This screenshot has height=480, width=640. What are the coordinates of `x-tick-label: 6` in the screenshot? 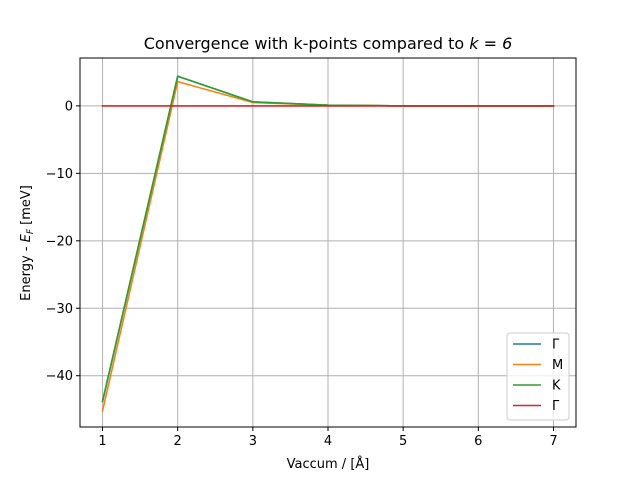 It's located at (478, 441).